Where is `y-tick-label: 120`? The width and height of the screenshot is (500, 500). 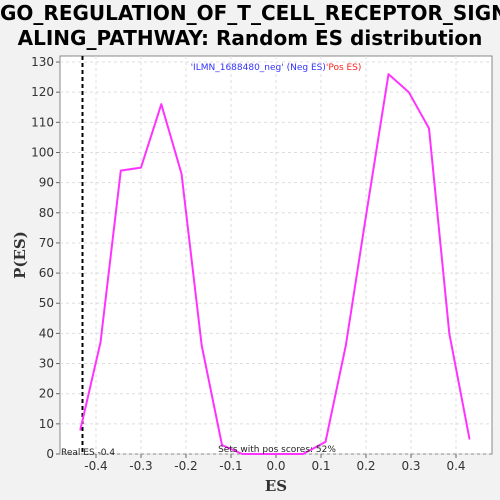 y-tick-label: 120 is located at coordinates (42, 92).